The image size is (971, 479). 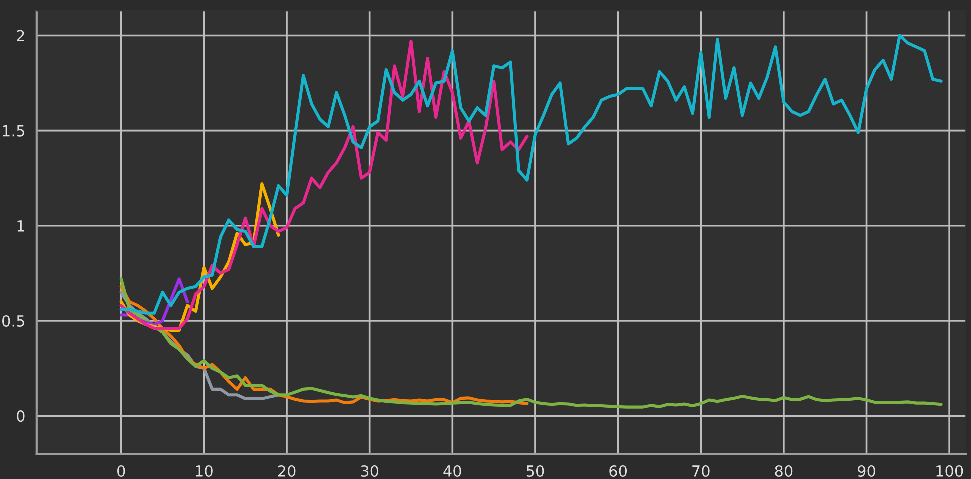 I want to click on x-tick-label: 90, so click(x=867, y=471).